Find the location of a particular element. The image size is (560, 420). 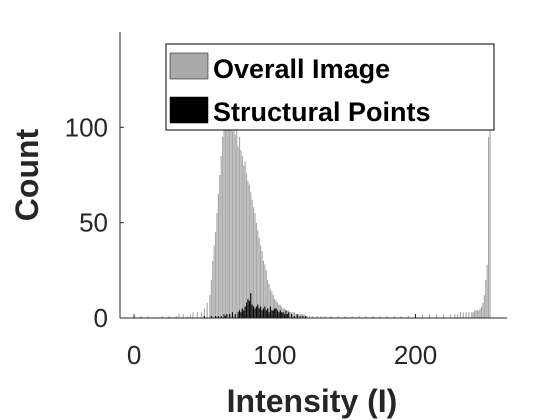

y-tick-label: 0 is located at coordinates (101, 318).